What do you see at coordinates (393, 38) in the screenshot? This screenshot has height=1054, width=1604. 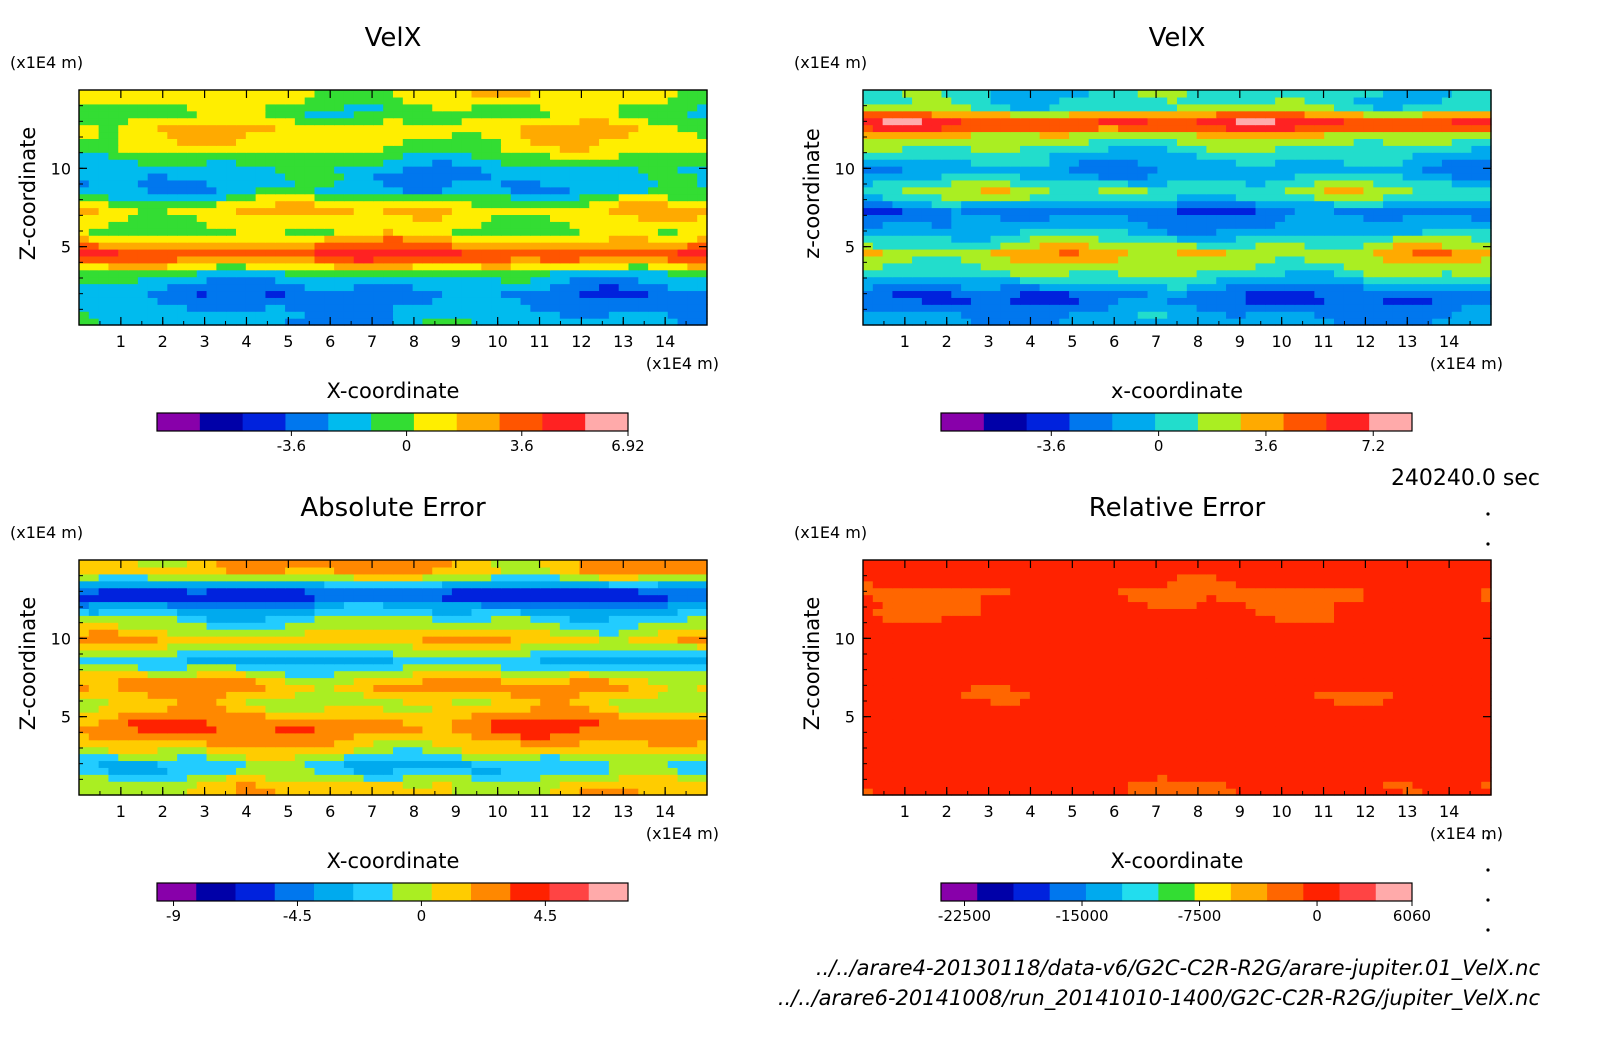 I see `chart-title: VelX` at bounding box center [393, 38].